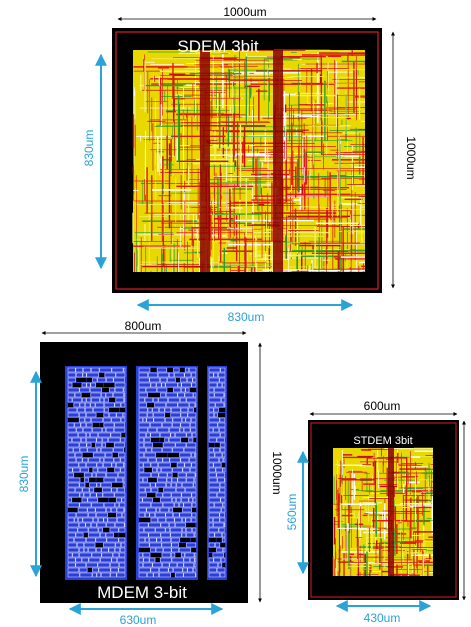 The image size is (471, 627). What do you see at coordinates (411, 157) in the screenshot?
I see `sdem-outer-height-label: 1000um` at bounding box center [411, 157].